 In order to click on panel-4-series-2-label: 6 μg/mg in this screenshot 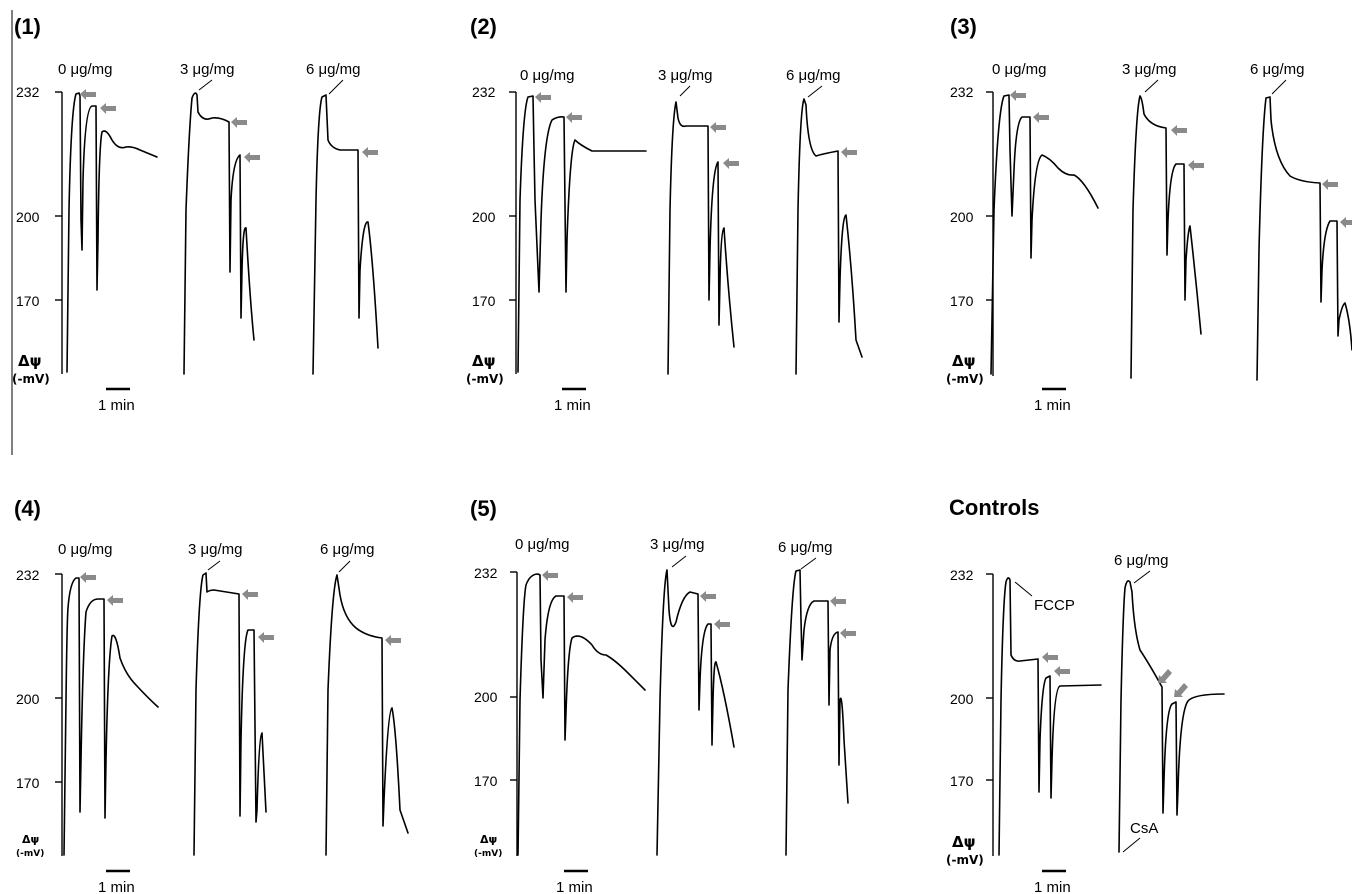, I will do `click(347, 549)`.